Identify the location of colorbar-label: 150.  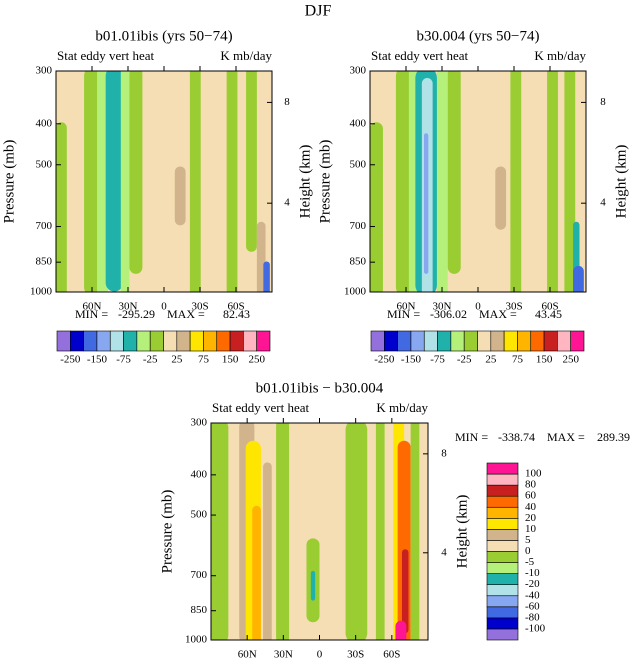
(544, 360).